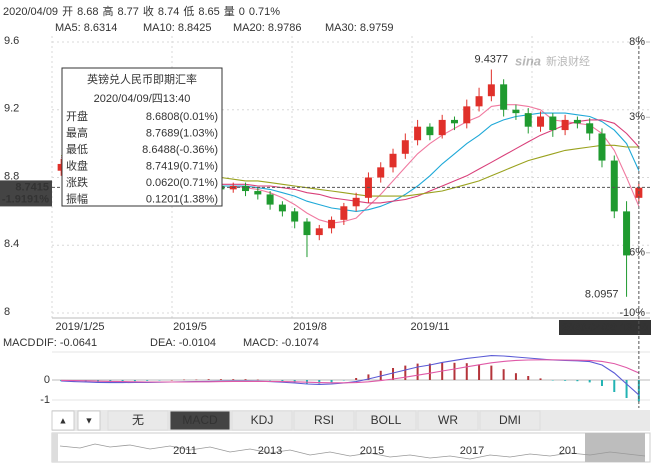 The width and height of the screenshot is (662, 464). I want to click on tooltip-value: 0.1201(1.38%), so click(182, 199).